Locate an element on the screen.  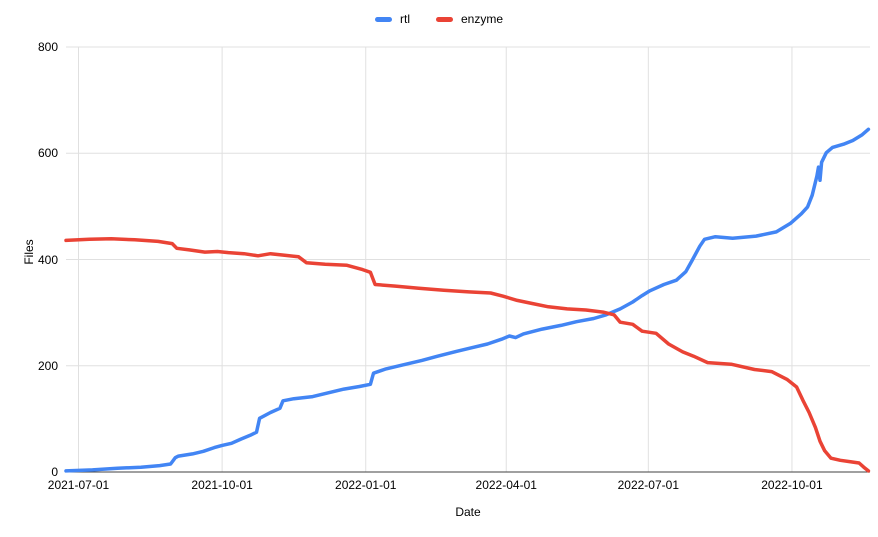
y-tick-label: 800 is located at coordinates (47, 47).